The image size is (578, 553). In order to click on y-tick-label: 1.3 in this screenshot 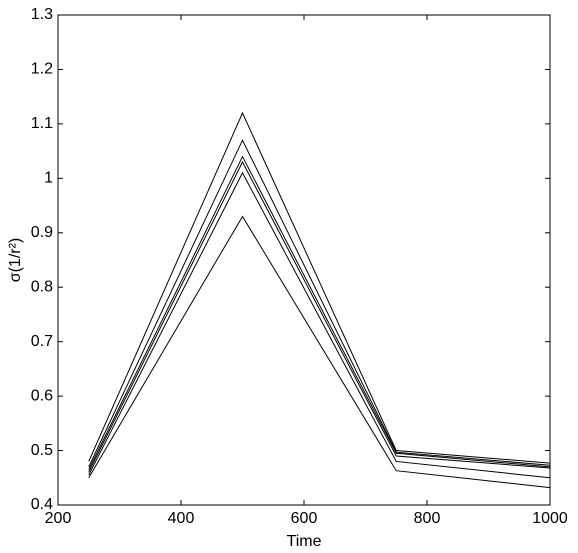, I will do `click(42, 14)`.